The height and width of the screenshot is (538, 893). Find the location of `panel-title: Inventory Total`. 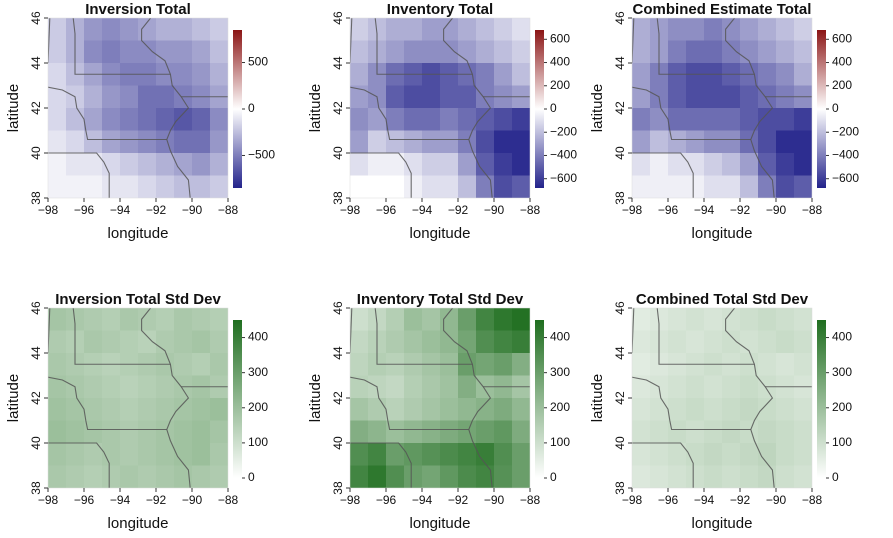

panel-title: Inventory Total is located at coordinates (440, 9).